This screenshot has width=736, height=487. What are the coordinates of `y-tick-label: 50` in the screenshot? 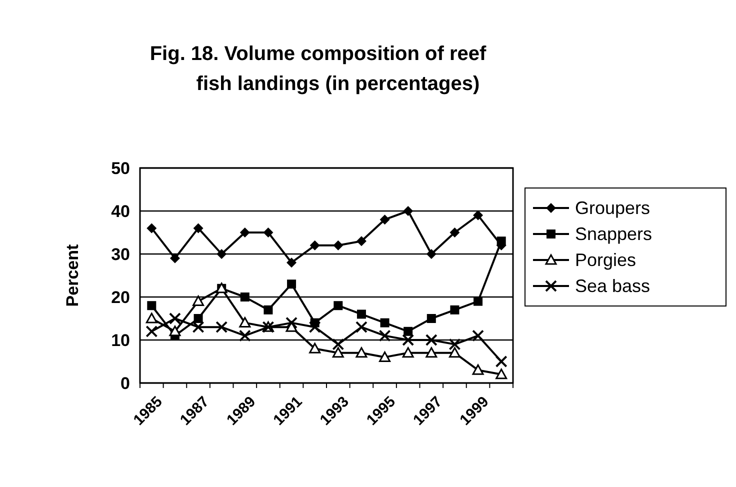 It's located at (120, 168).